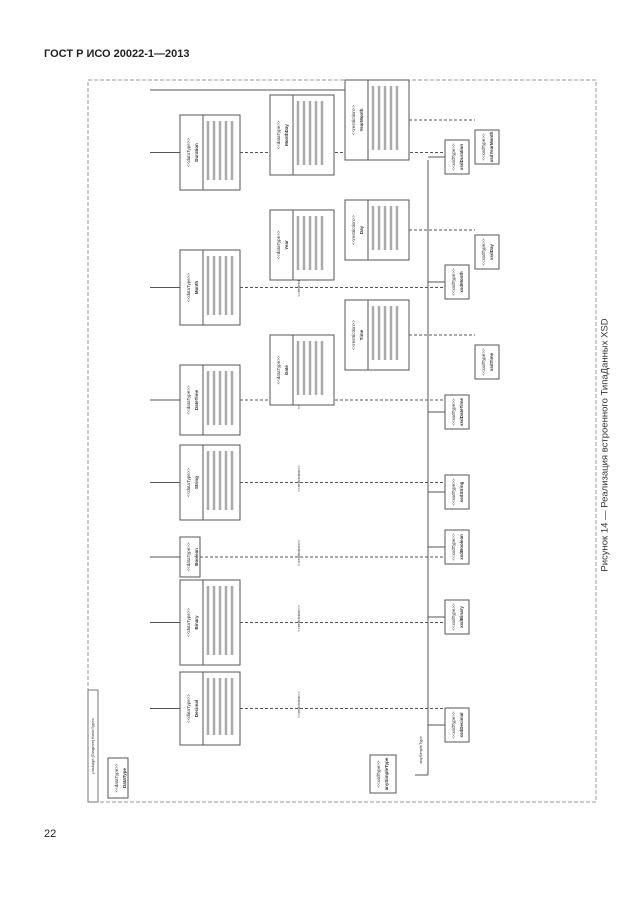  What do you see at coordinates (461, 157) in the screenshot?
I see `xsd-duration-name: xsdDuration` at bounding box center [461, 157].